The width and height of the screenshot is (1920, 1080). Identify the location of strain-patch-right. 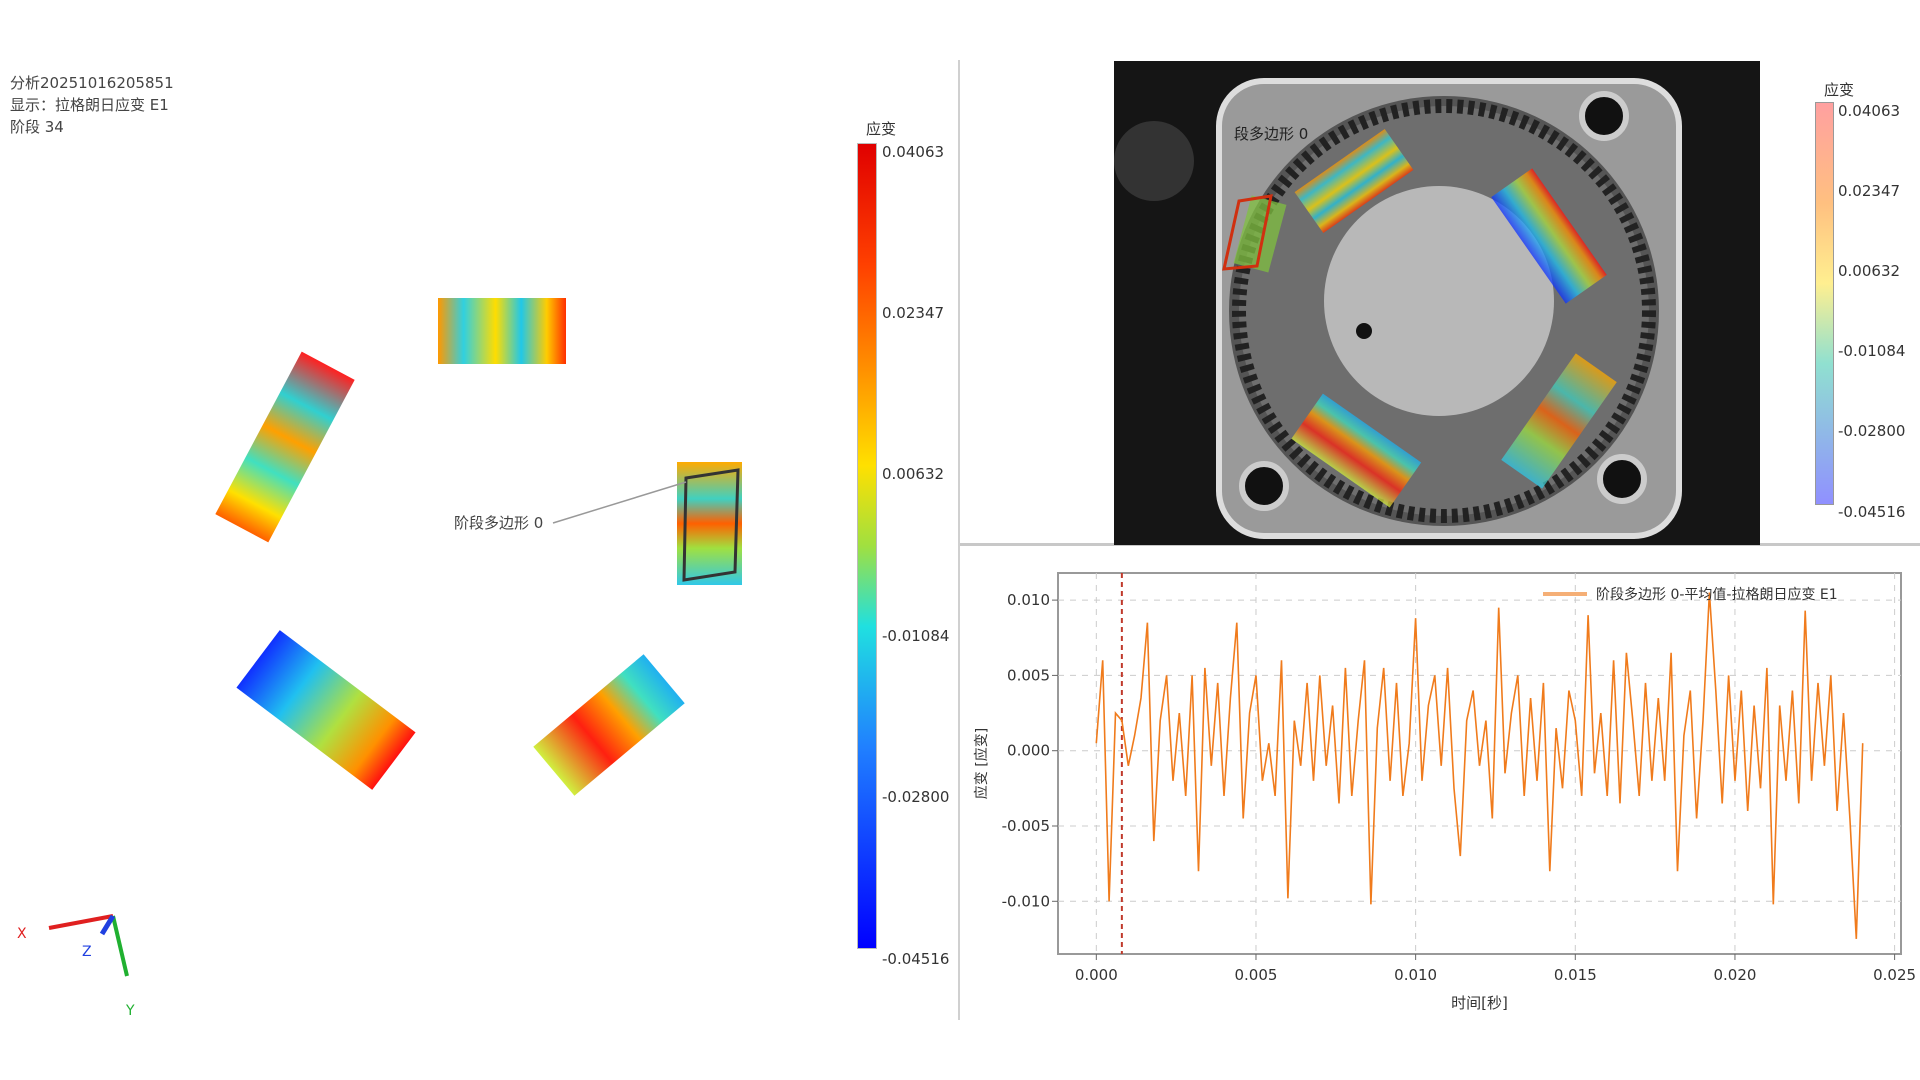
(709, 523).